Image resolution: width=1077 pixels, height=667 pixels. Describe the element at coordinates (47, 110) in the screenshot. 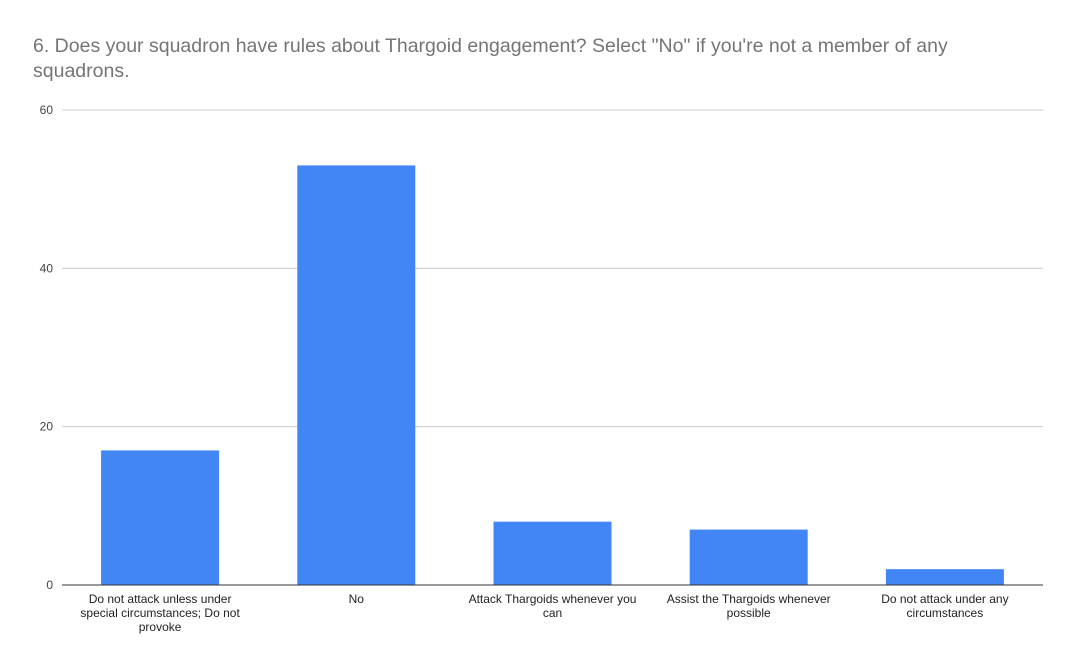

I see `y-tick-label: 60` at that location.